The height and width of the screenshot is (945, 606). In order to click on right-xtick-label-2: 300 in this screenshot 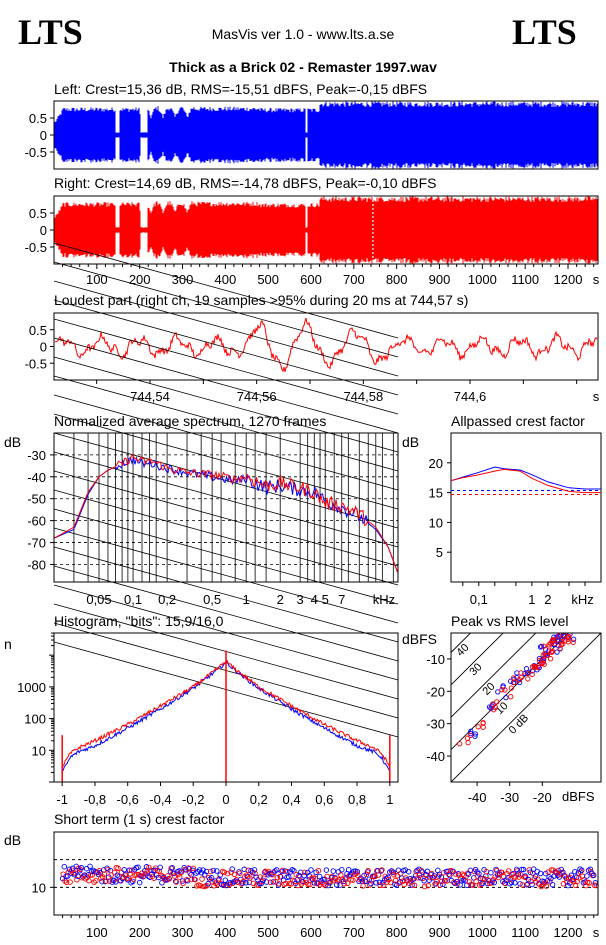, I will do `click(183, 279)`.